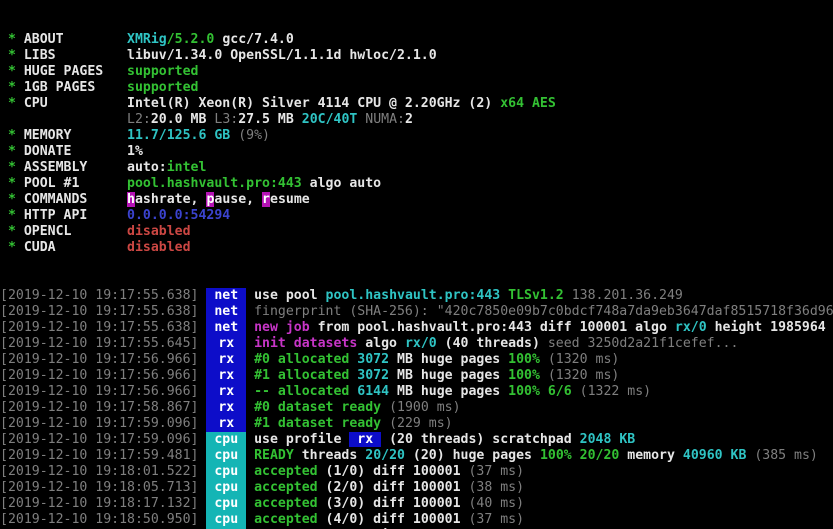  Describe the element at coordinates (282, 55) in the screenshot. I see `text-segment: libuv/1.34.0 OpenSSL/1.1.1d hwloc/2.1.0` at that location.